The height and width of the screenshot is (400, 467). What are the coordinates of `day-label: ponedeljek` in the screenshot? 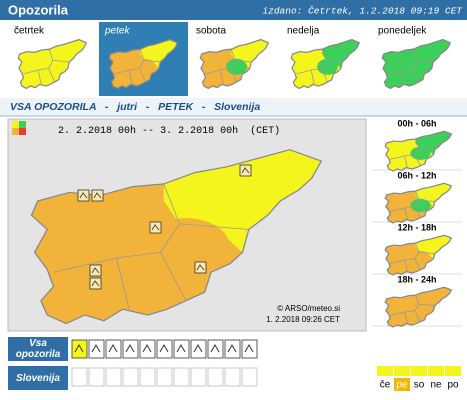 It's located at (402, 31).